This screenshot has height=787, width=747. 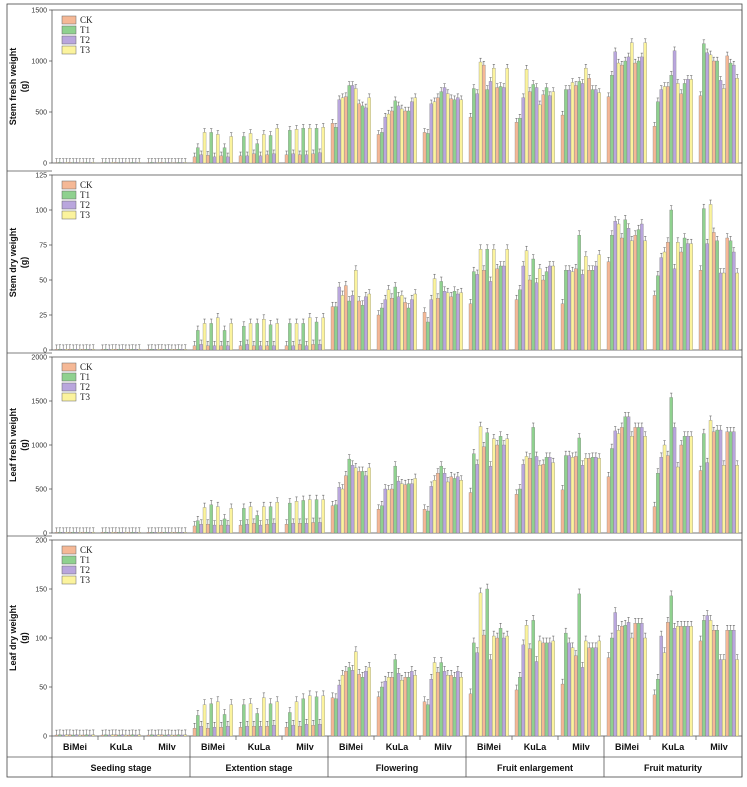 I want to click on y-axis-label: Leaf fresh weight, so click(x=13, y=445).